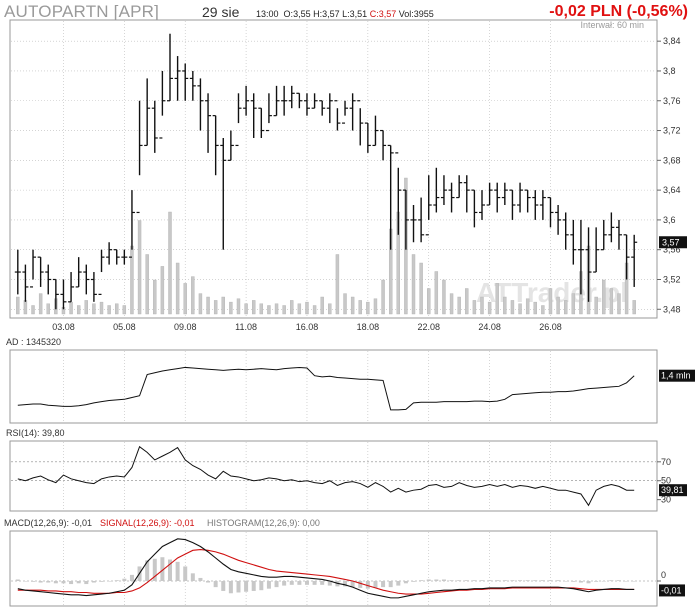  What do you see at coordinates (35, 433) in the screenshot?
I see `rsi-label: RSI(14): 39,80` at bounding box center [35, 433].